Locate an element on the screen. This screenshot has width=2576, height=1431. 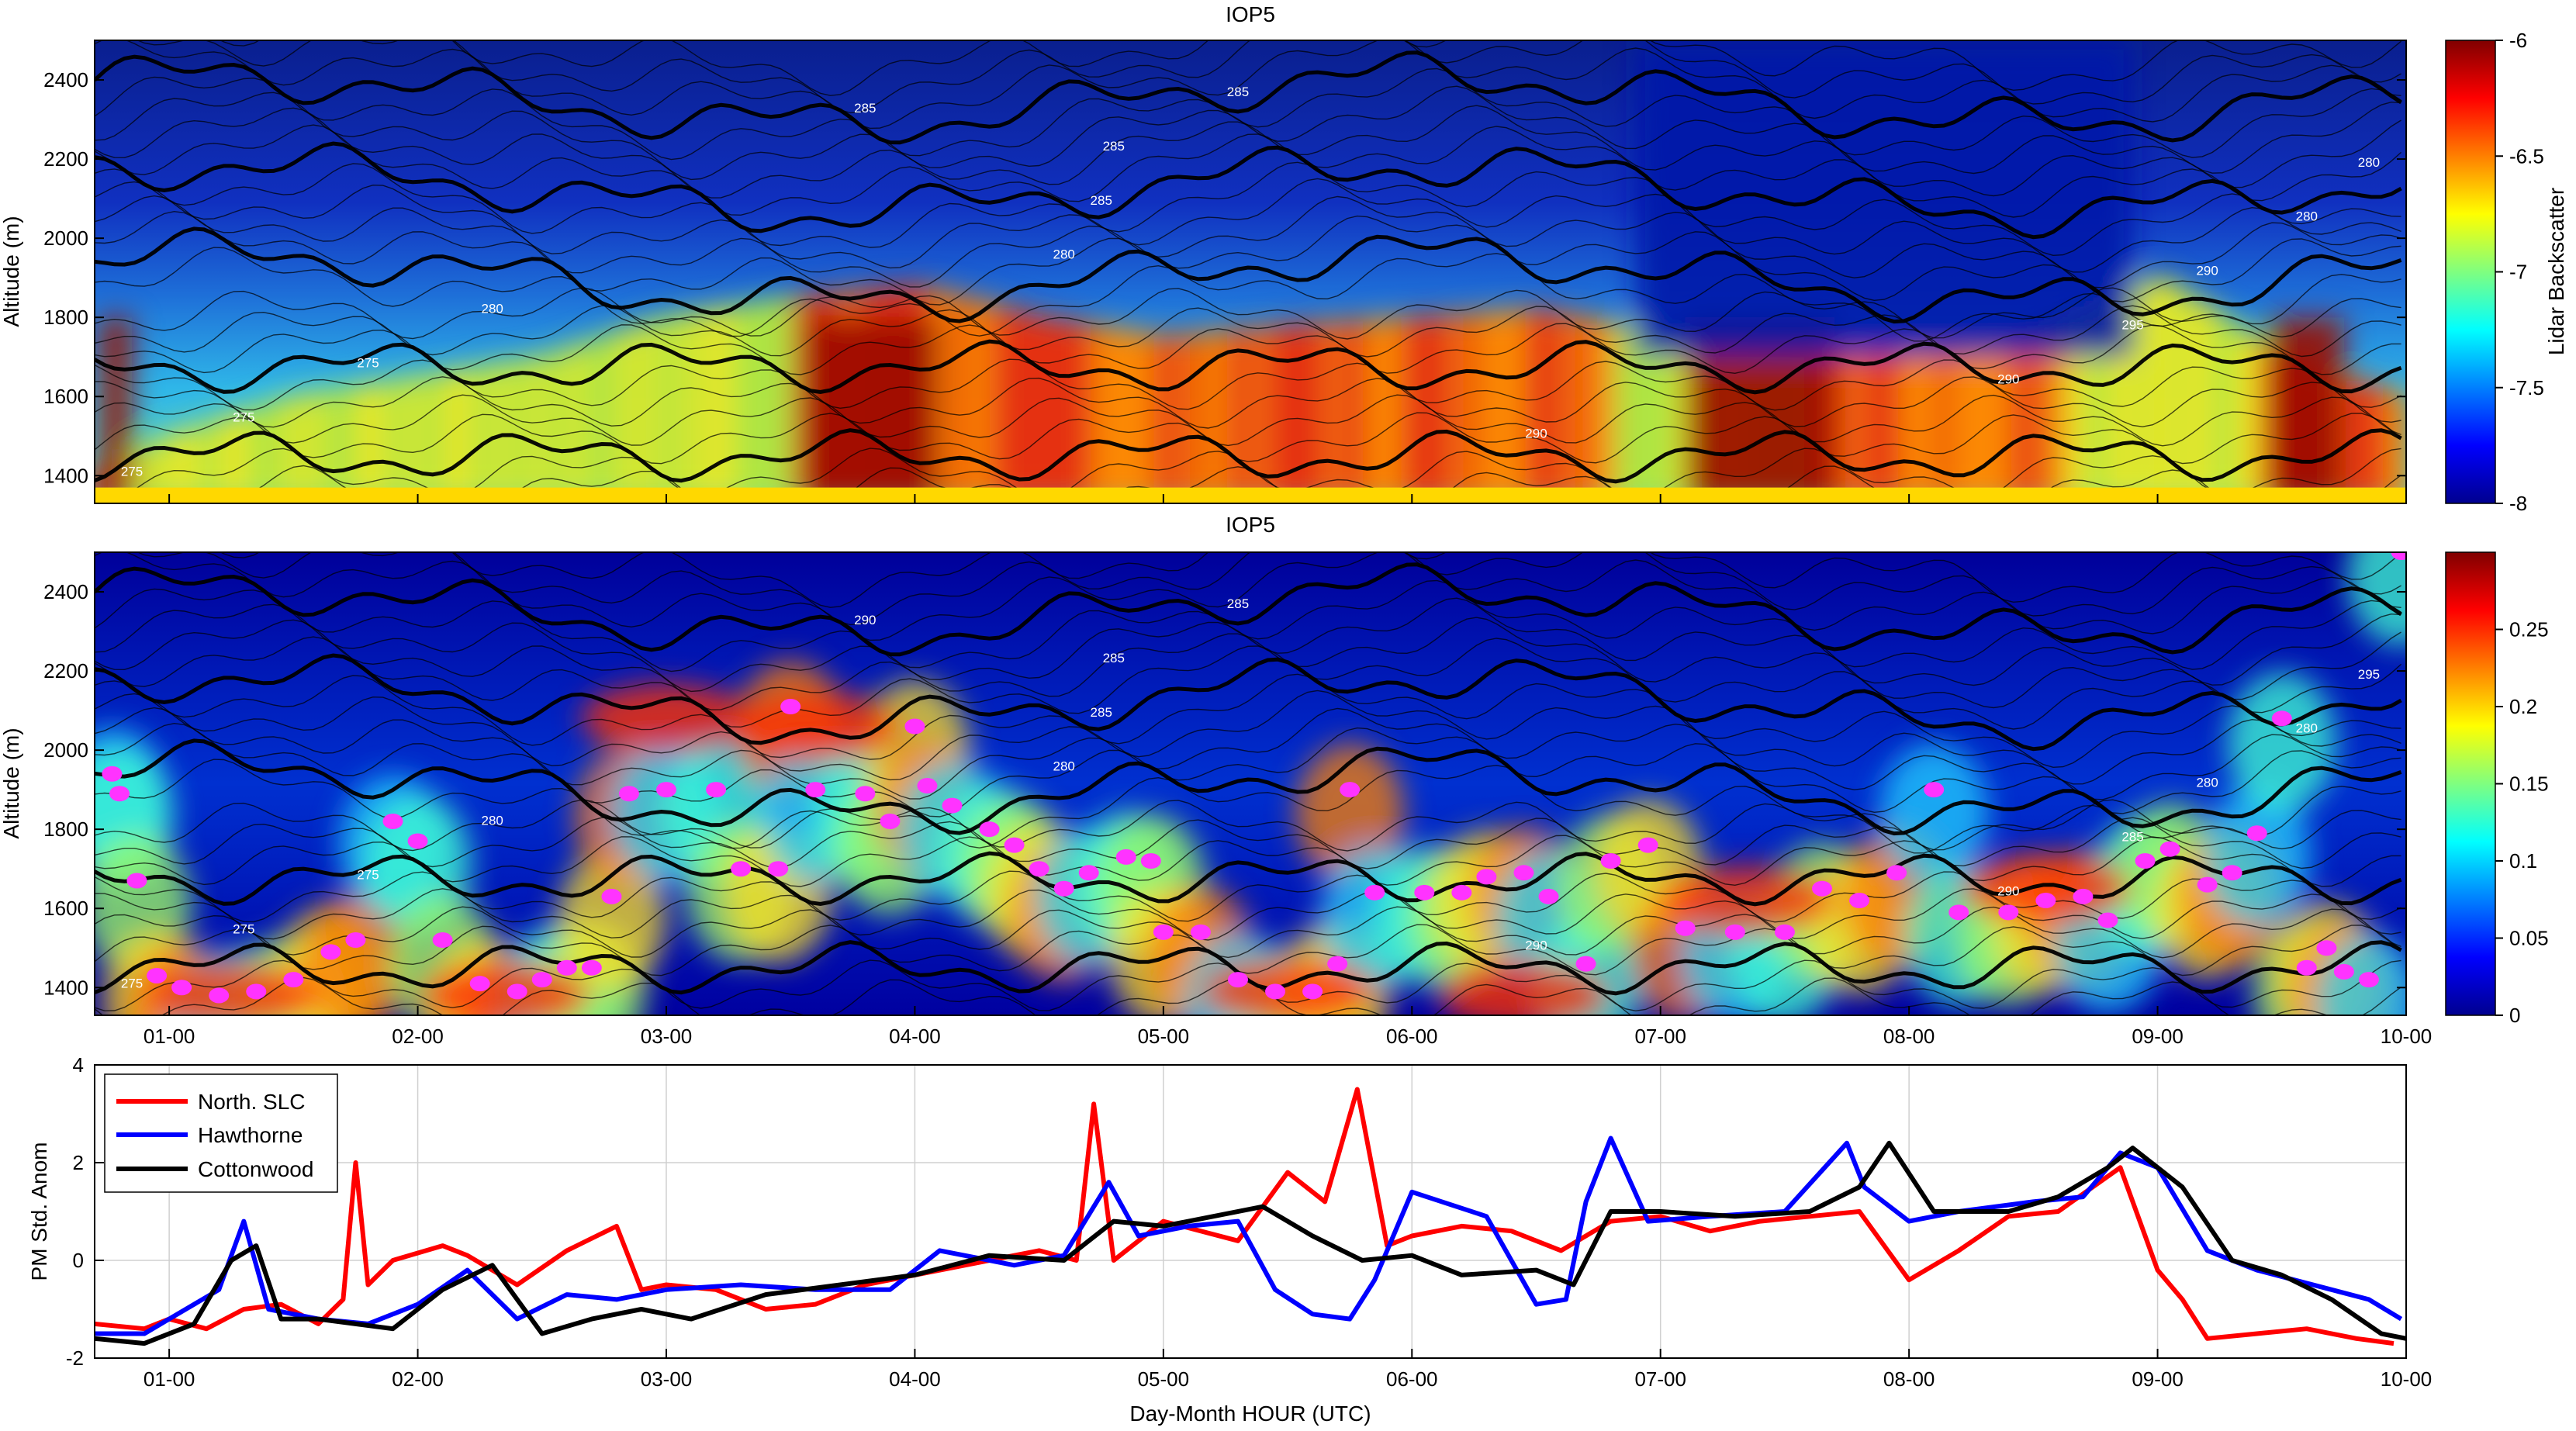
ytick-label: 1600 is located at coordinates (65, 396).